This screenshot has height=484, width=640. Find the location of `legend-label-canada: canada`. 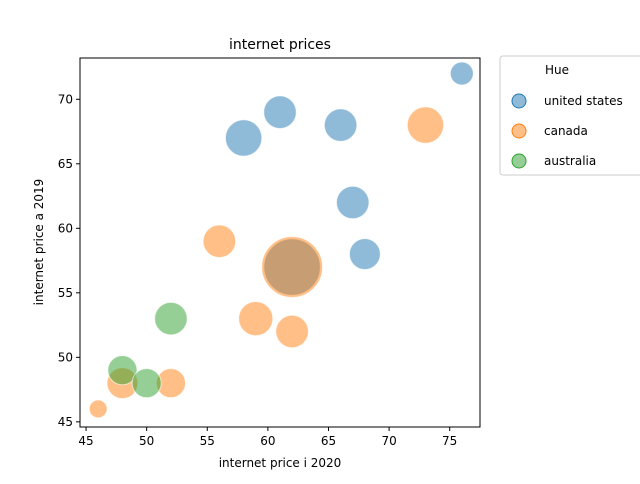

legend-label-canada: canada is located at coordinates (566, 131).